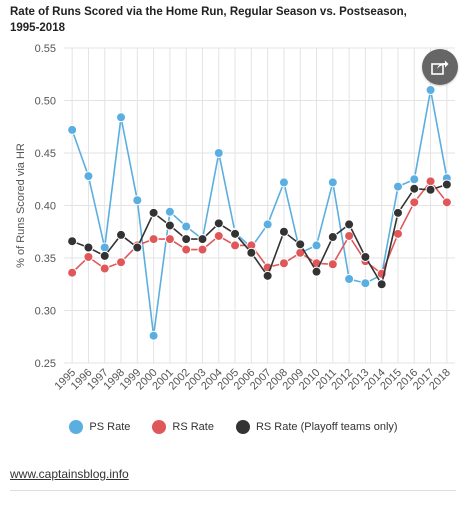 The image size is (467, 505). What do you see at coordinates (110, 427) in the screenshot?
I see `legend-label-ps-rate: PS Rate` at bounding box center [110, 427].